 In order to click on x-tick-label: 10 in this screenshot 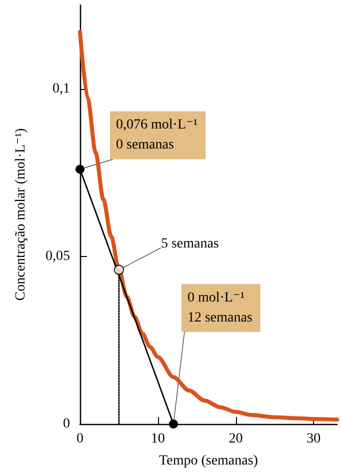, I will do `click(157, 439)`.